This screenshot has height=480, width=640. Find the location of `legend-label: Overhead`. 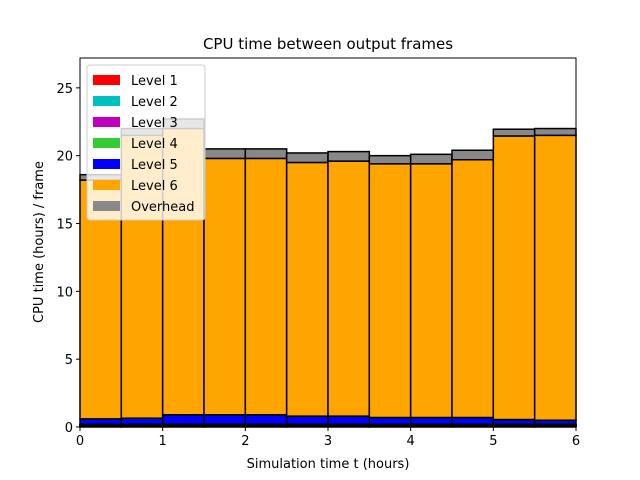

legend-label: Overhead is located at coordinates (163, 207).